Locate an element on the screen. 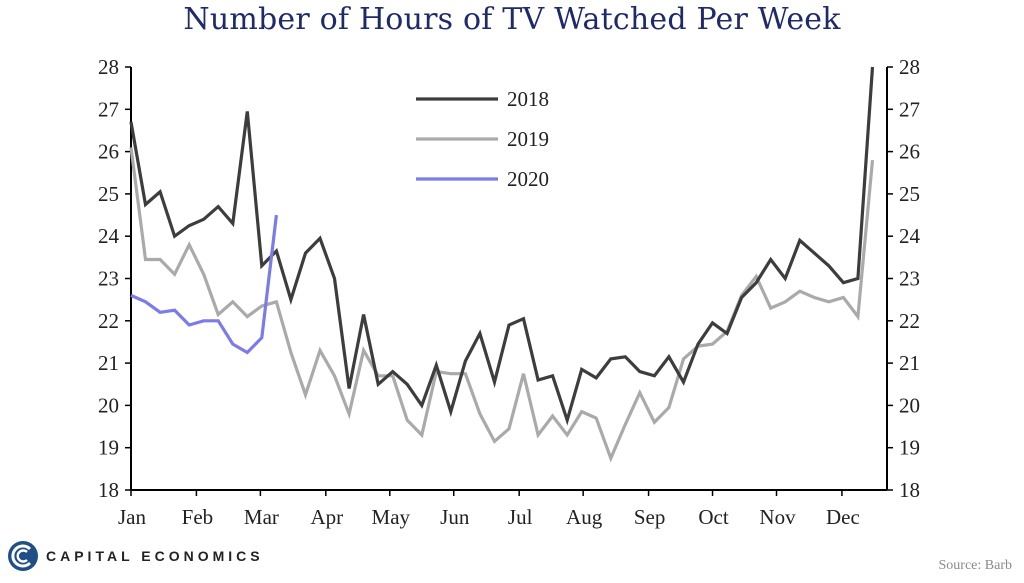  legend-label-2020: 2020 is located at coordinates (528, 179).